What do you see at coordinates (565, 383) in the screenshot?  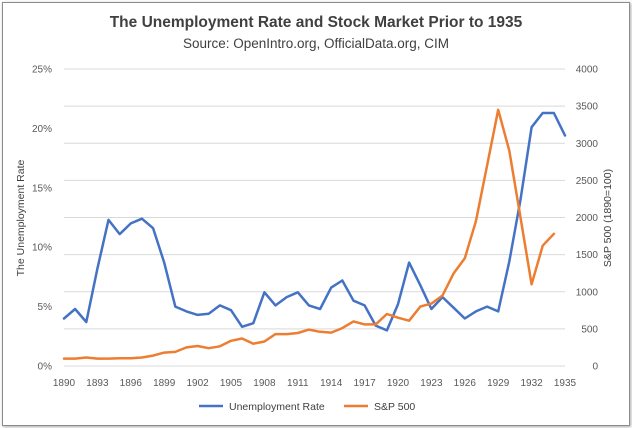 I see `x-tick-label: 1935` at bounding box center [565, 383].